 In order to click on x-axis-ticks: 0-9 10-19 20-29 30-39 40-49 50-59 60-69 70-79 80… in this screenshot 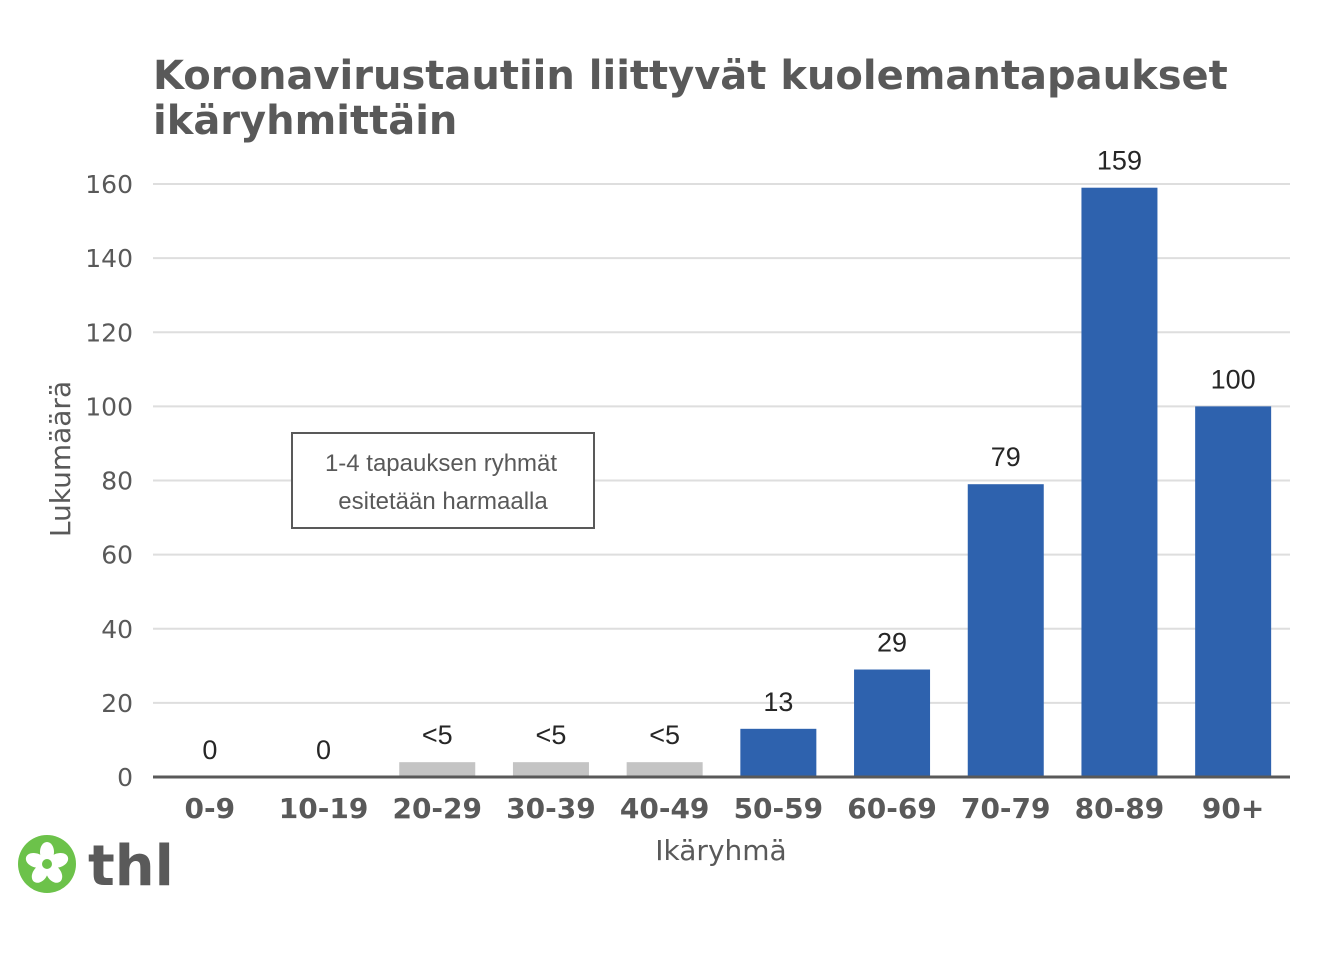, I will do `click(725, 808)`.